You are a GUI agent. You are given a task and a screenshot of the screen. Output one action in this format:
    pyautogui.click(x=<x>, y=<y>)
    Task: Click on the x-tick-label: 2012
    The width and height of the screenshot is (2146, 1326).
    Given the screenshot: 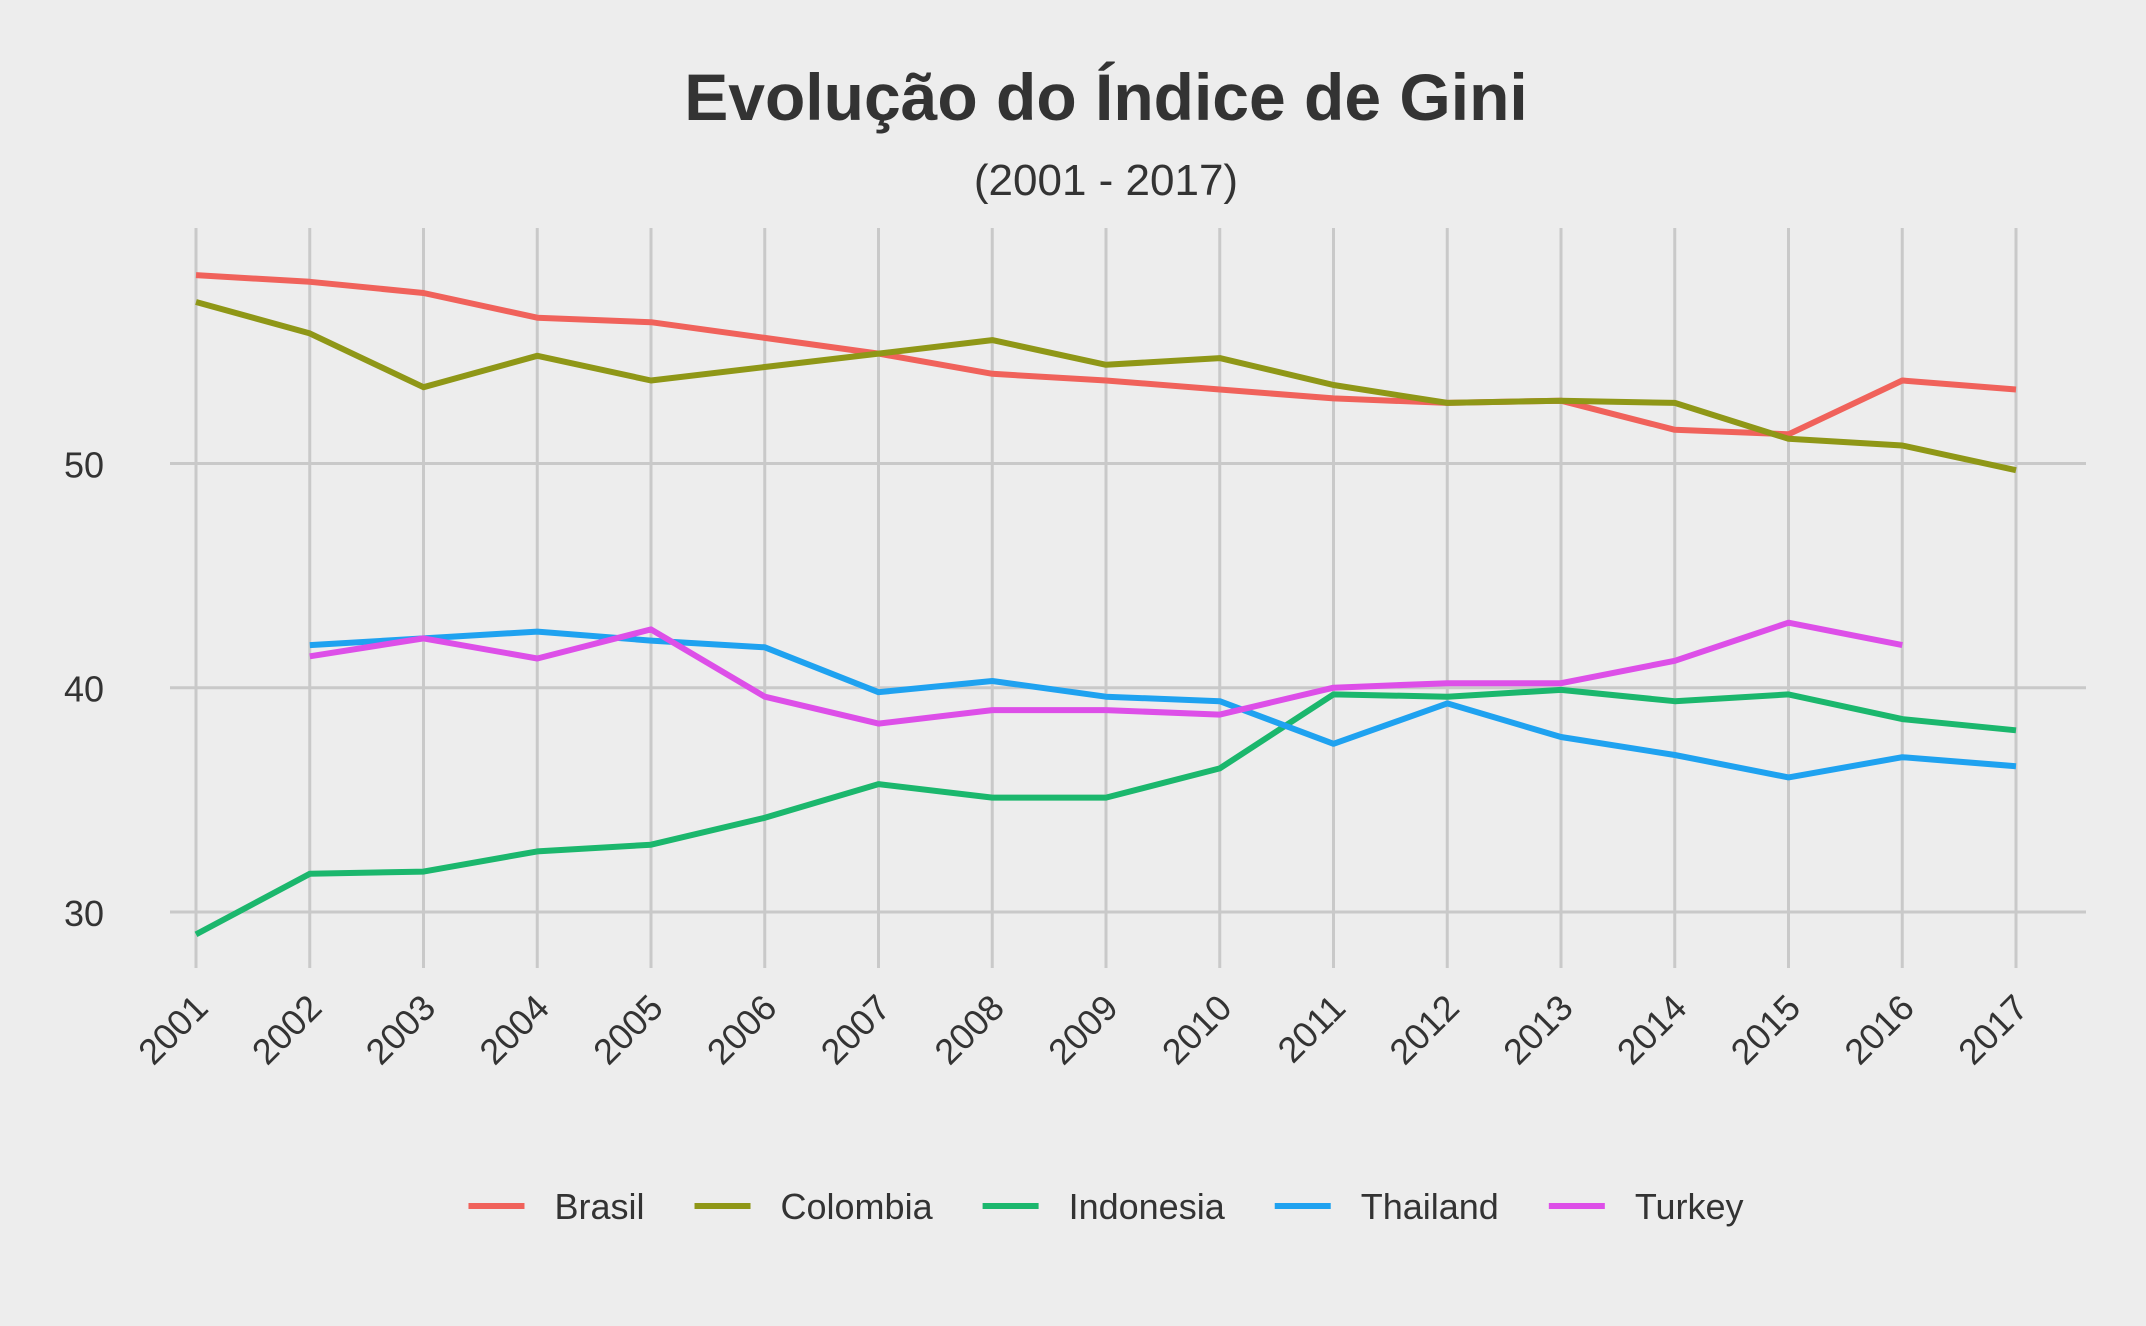 What is the action you would take?
    pyautogui.click(x=1424, y=1030)
    